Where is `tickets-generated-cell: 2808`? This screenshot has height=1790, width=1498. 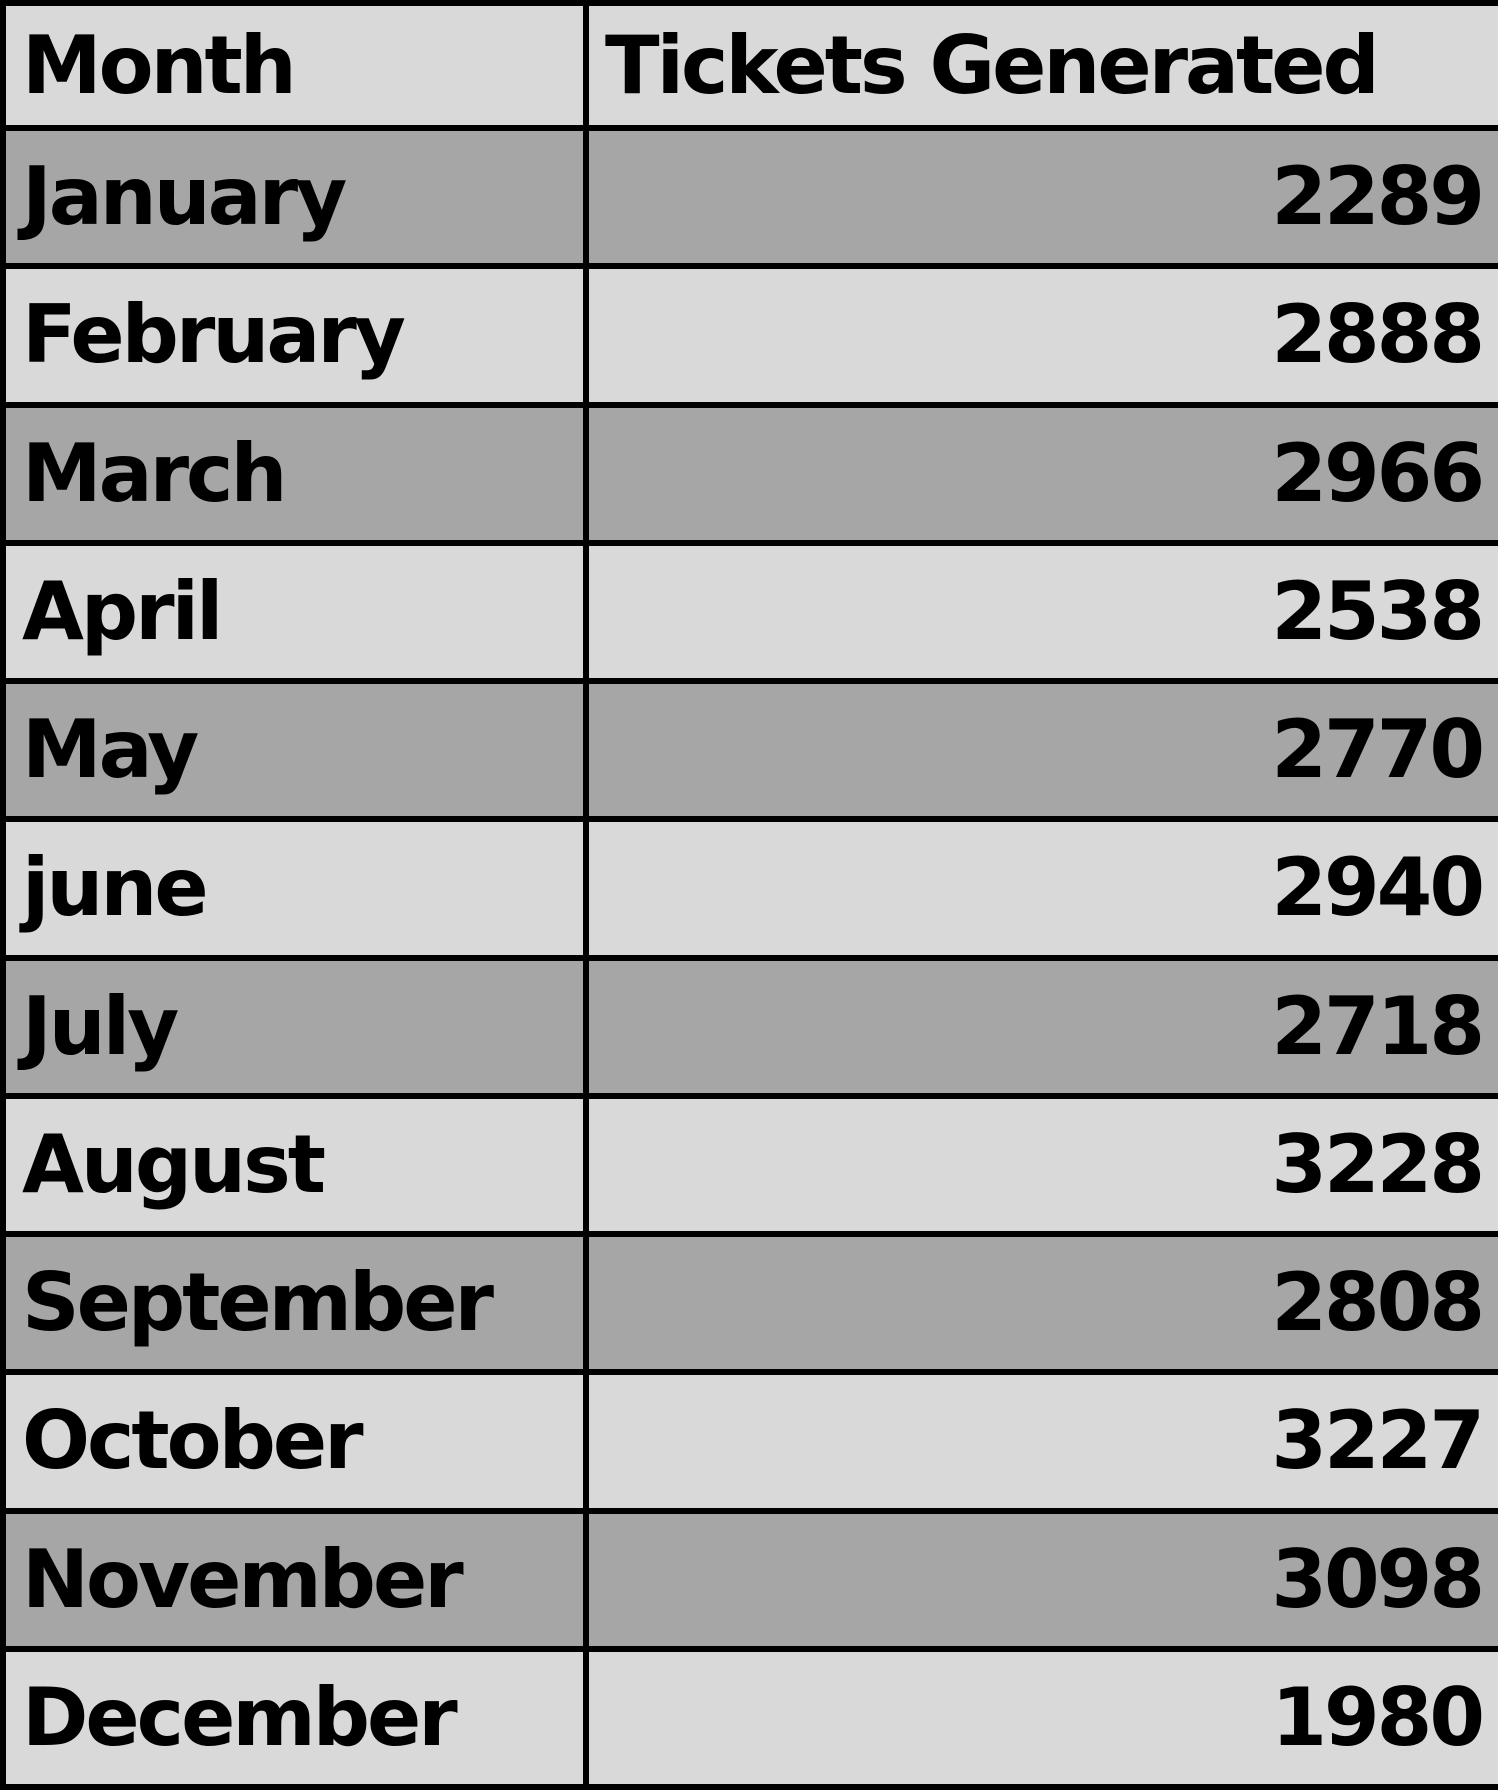
tickets-generated-cell: 2808 is located at coordinates (1040, 1303).